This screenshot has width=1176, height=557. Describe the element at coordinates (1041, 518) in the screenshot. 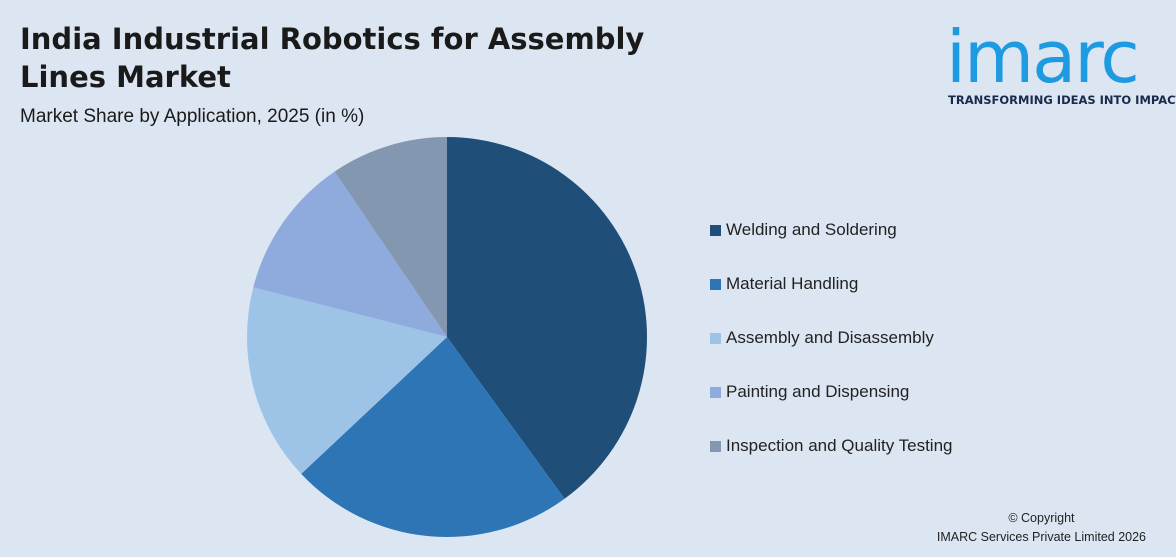

I see `copyright-line-1: © Copyright` at that location.